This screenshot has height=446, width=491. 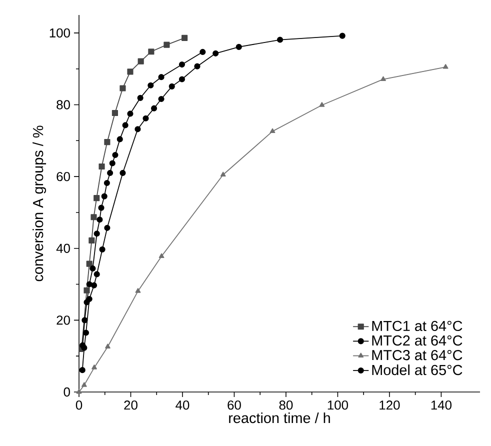 What do you see at coordinates (417, 355) in the screenshot?
I see `legend-label: MTC3 at 64°C` at bounding box center [417, 355].